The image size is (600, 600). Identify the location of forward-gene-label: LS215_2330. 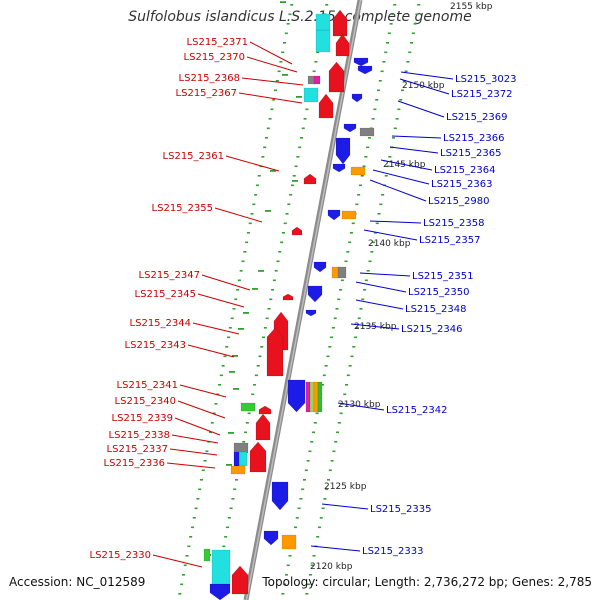
(120, 555).